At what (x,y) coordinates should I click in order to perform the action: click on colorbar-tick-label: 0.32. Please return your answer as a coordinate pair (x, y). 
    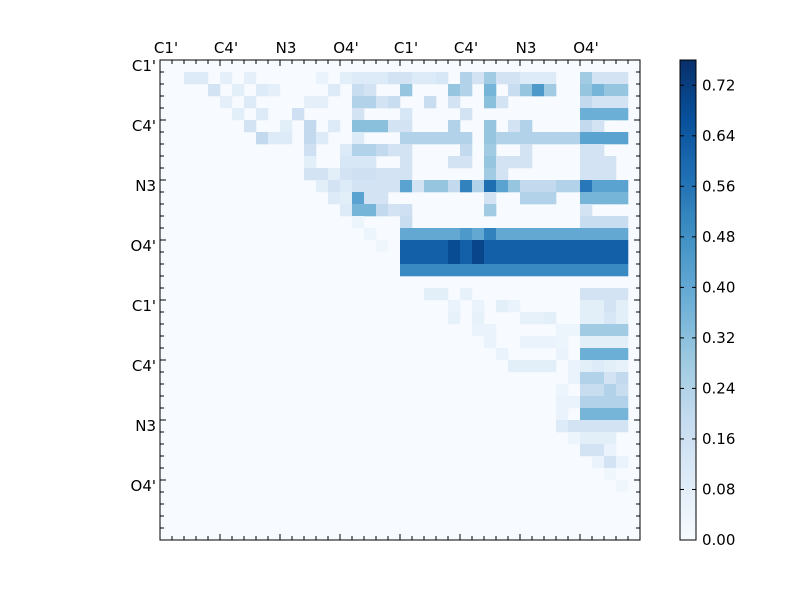
    Looking at the image, I should click on (718, 338).